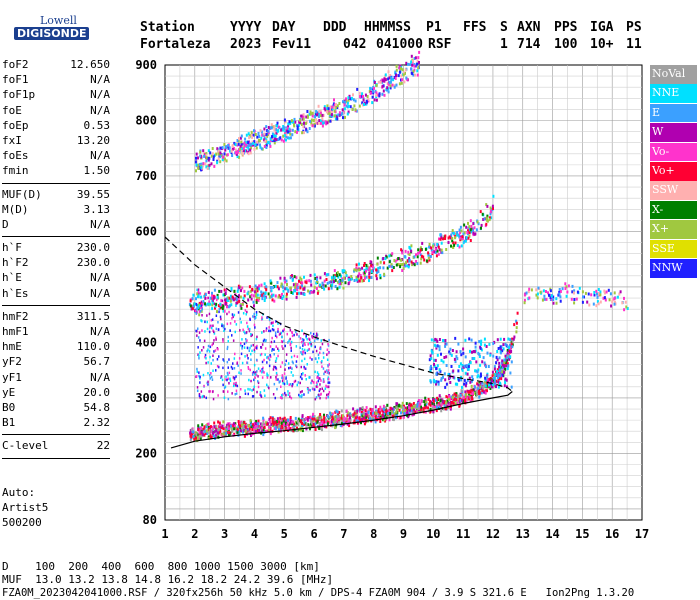 The width and height of the screenshot is (700, 600). What do you see at coordinates (56, 347) in the screenshot?
I see `param-row: hmE 110.0` at bounding box center [56, 347].